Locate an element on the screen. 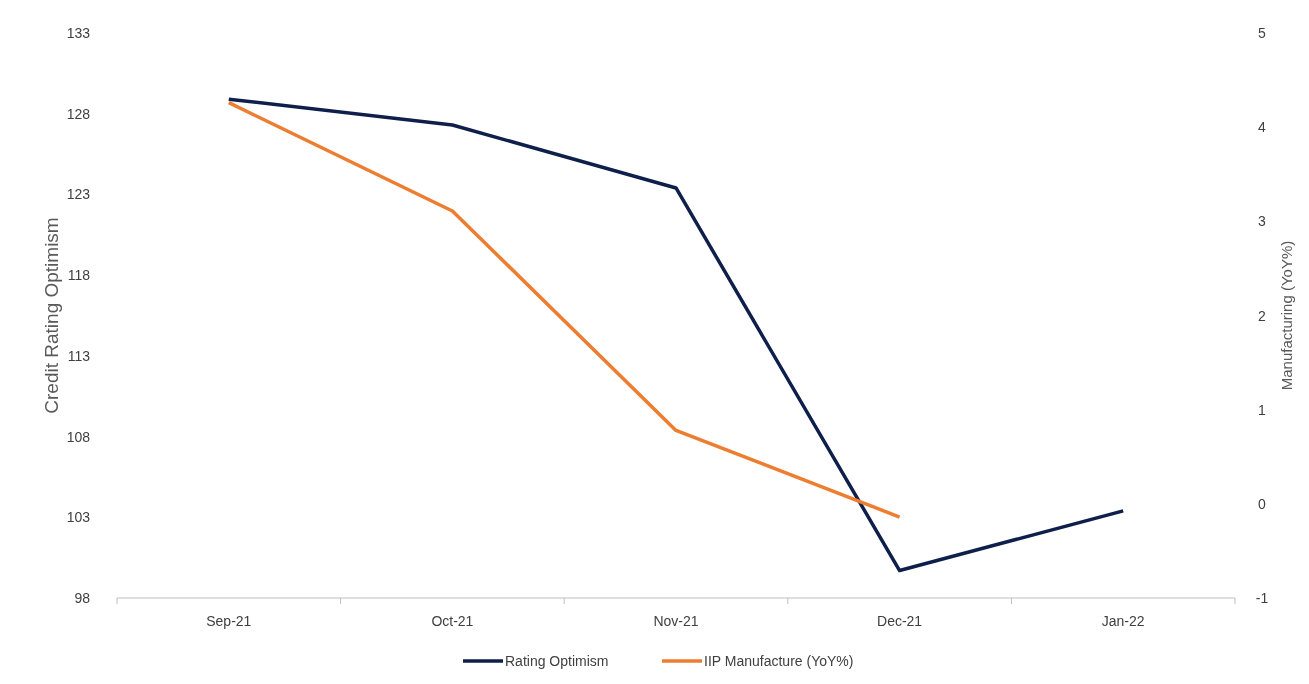 This screenshot has height=684, width=1309. y-tick-label: 113 is located at coordinates (79, 355).